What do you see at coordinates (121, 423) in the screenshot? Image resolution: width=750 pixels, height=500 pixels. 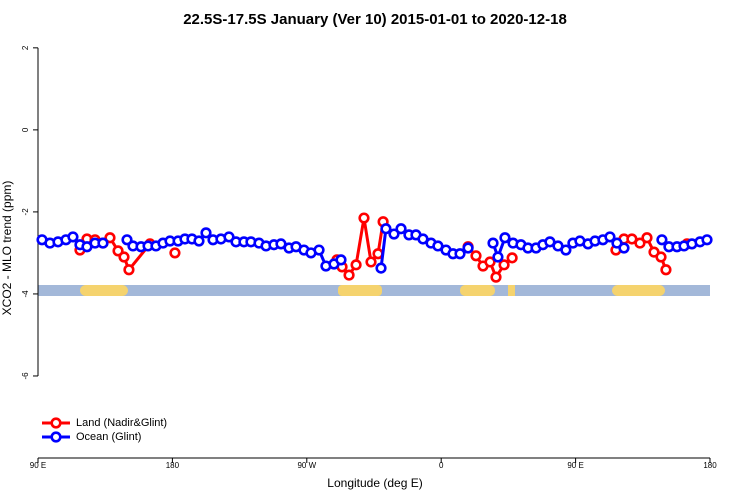 I see `legend-label: Land (Nadir&Glint)` at bounding box center [121, 423].